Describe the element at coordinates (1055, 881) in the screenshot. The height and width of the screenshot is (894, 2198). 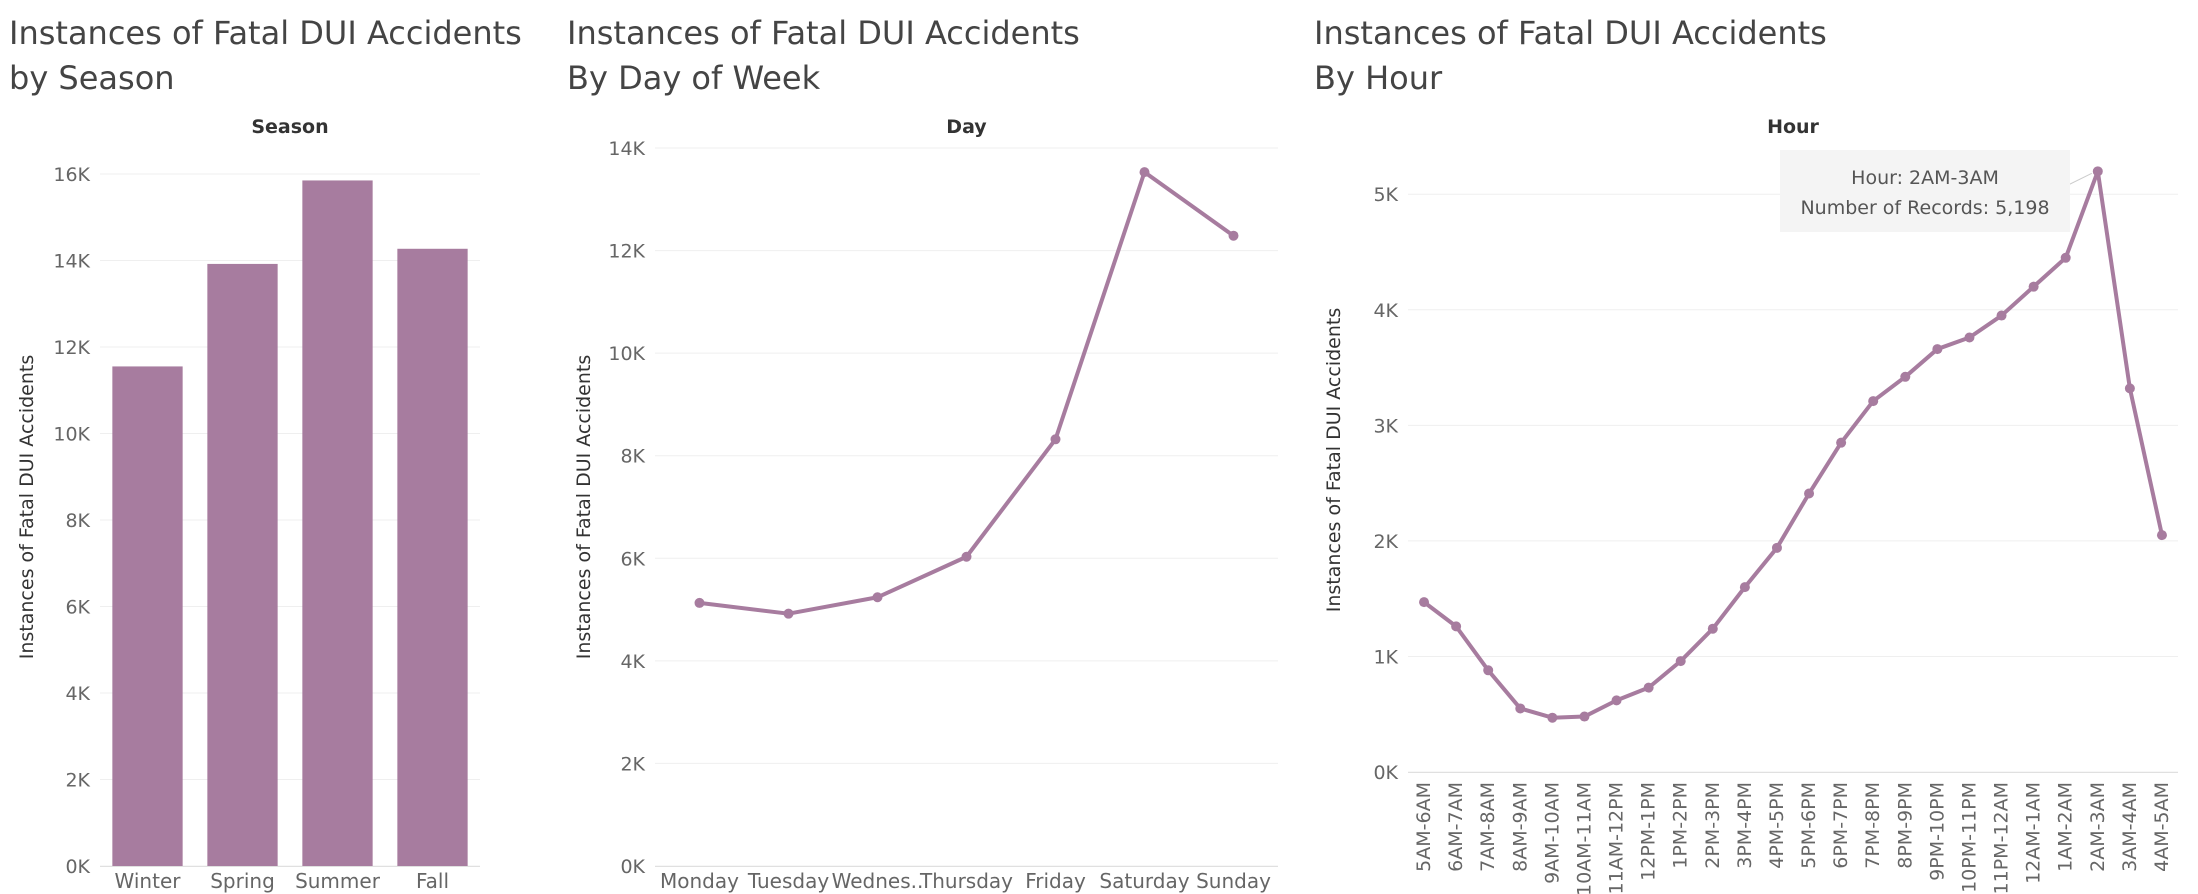
I see `x-tick-label: Friday` at that location.